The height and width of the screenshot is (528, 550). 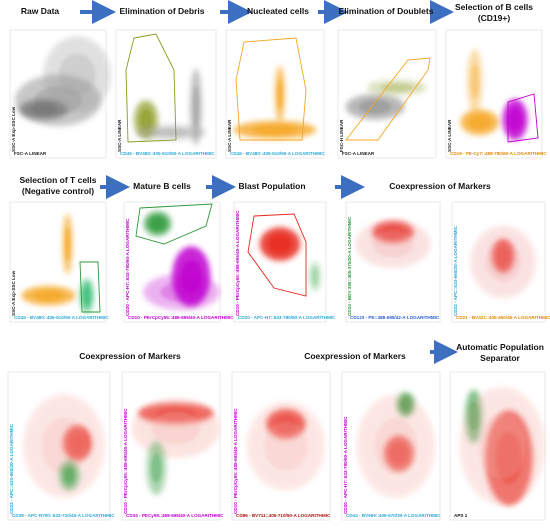 What do you see at coordinates (271, 186) in the screenshot?
I see `heading: Blast Population` at bounding box center [271, 186].